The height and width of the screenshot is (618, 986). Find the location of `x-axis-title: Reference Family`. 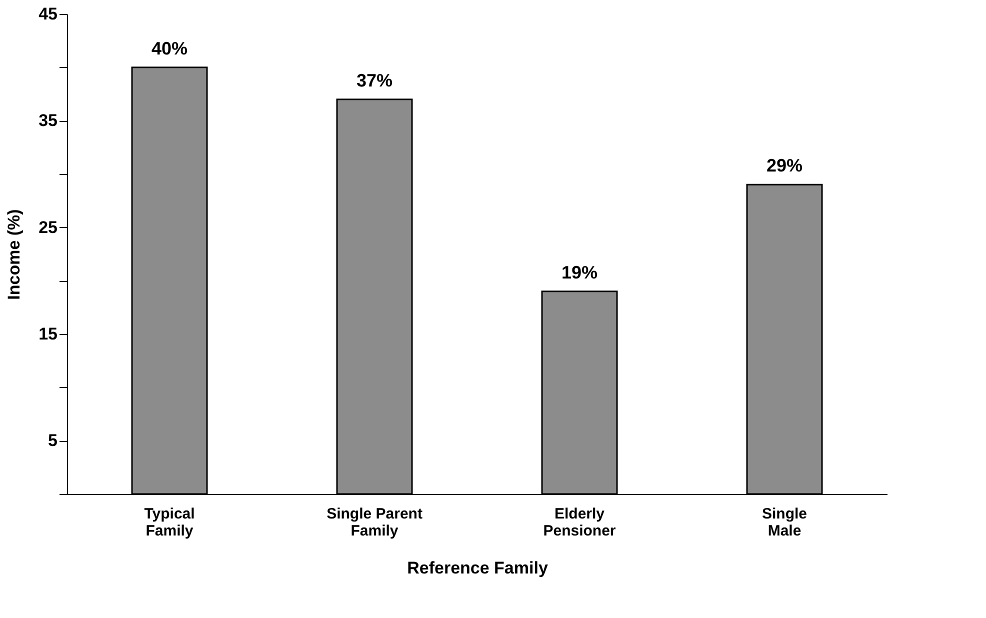

x-axis-title: Reference Family is located at coordinates (477, 568).